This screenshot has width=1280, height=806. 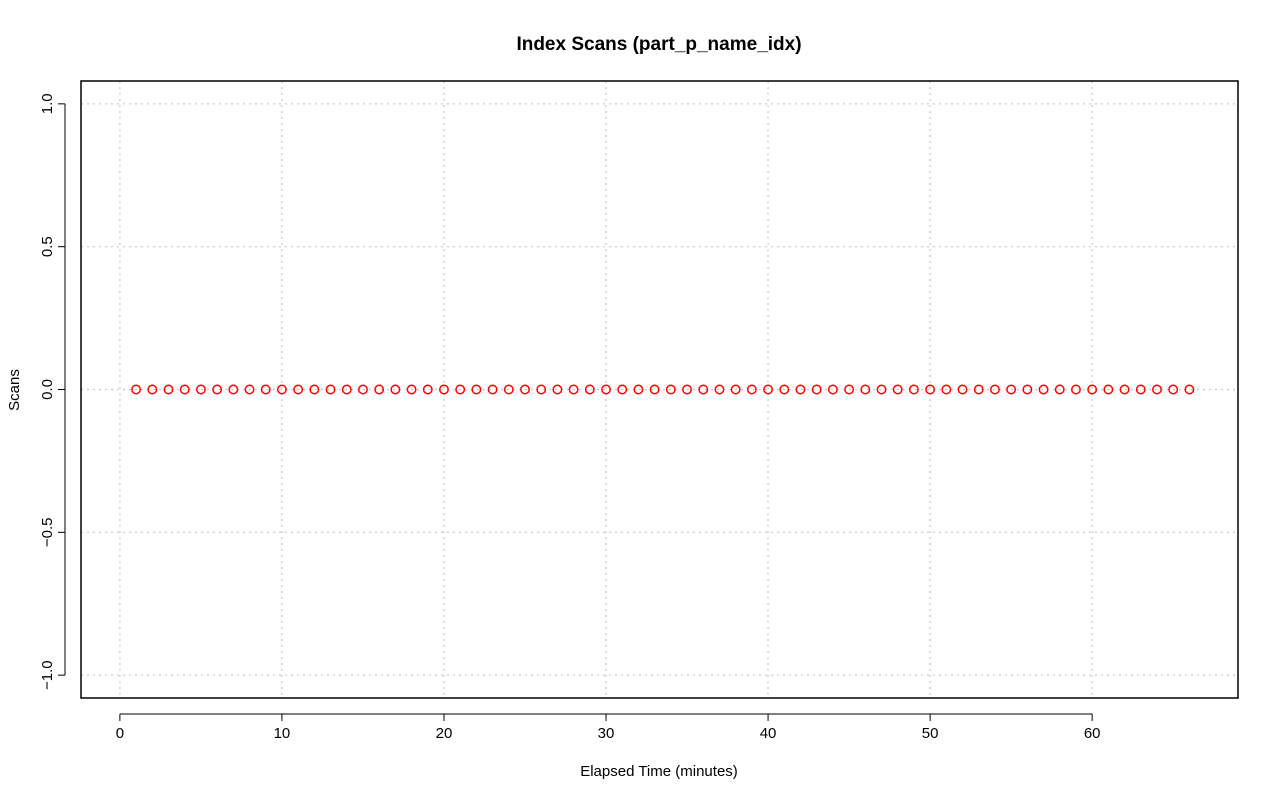 What do you see at coordinates (768, 733) in the screenshot?
I see `x-tick-label: 40` at bounding box center [768, 733].